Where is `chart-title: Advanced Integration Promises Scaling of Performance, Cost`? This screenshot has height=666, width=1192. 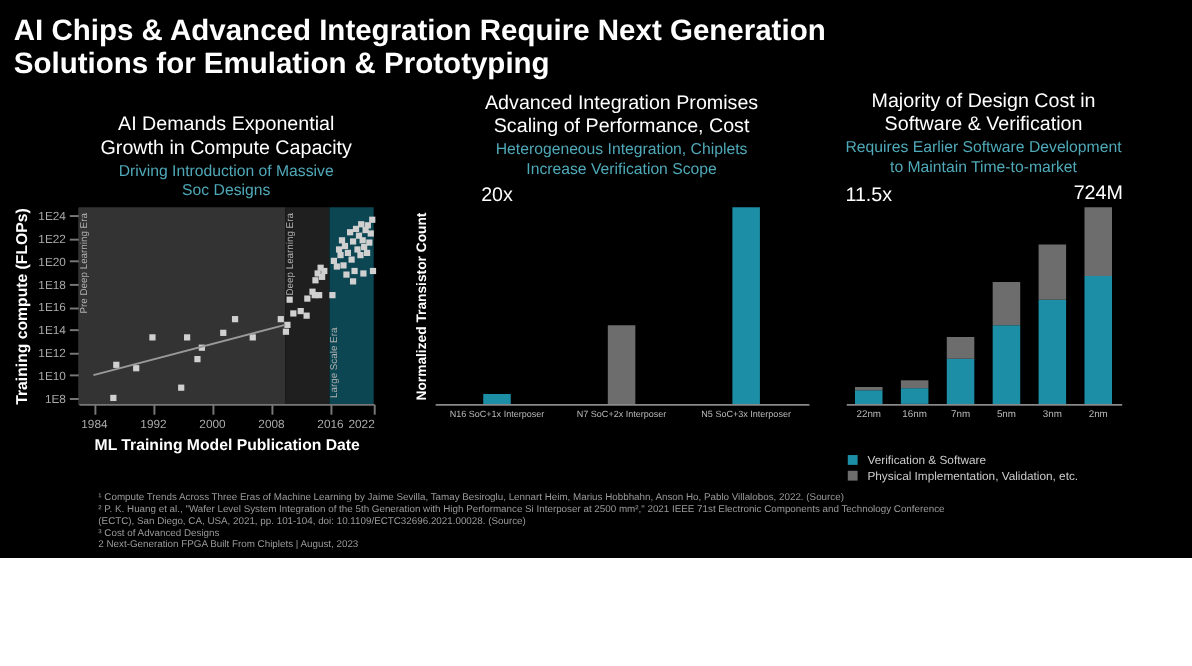
chart-title: Advanced Integration Promises Scaling of Performance, Cost is located at coordinates (621, 115).